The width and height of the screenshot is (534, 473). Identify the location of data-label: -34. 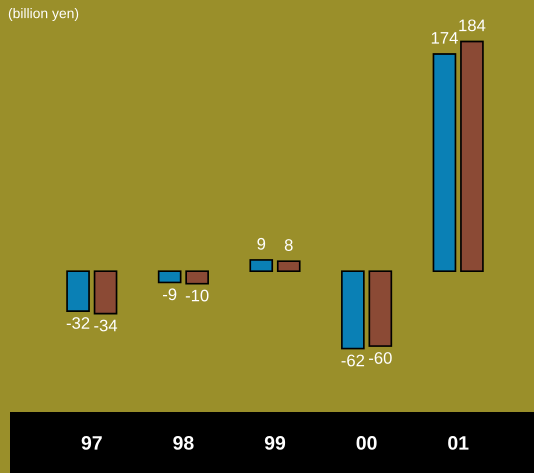
(106, 326).